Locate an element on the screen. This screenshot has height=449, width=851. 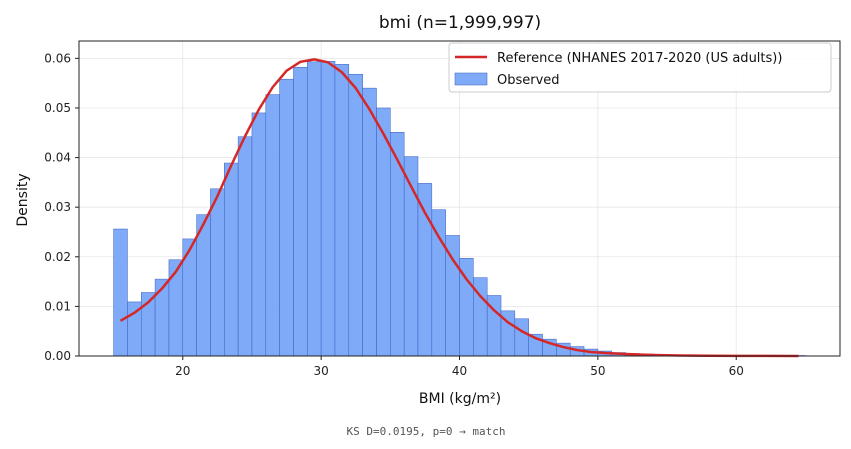
chart-title: bmi (n=1,999,997) is located at coordinates (460, 23).